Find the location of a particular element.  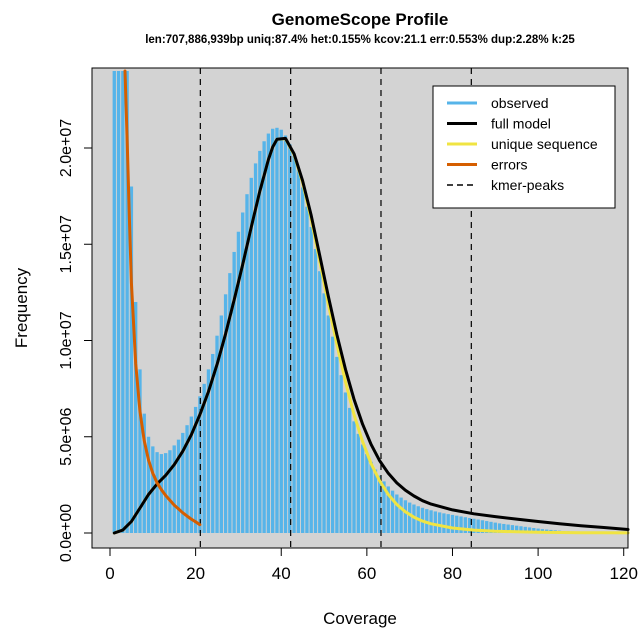

x-tick-label: 40 is located at coordinates (281, 573).